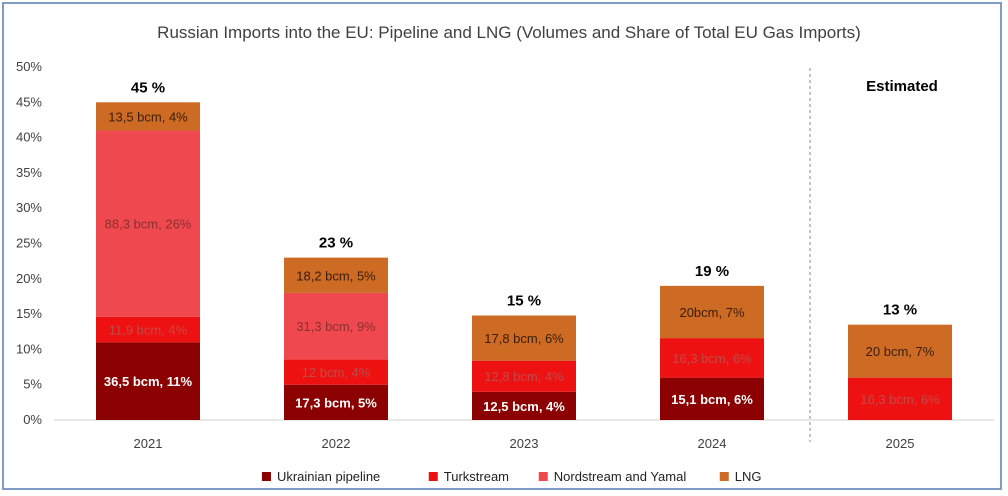 The width and height of the screenshot is (1008, 496). Describe the element at coordinates (148, 87) in the screenshot. I see `total-label: 45 %` at that location.